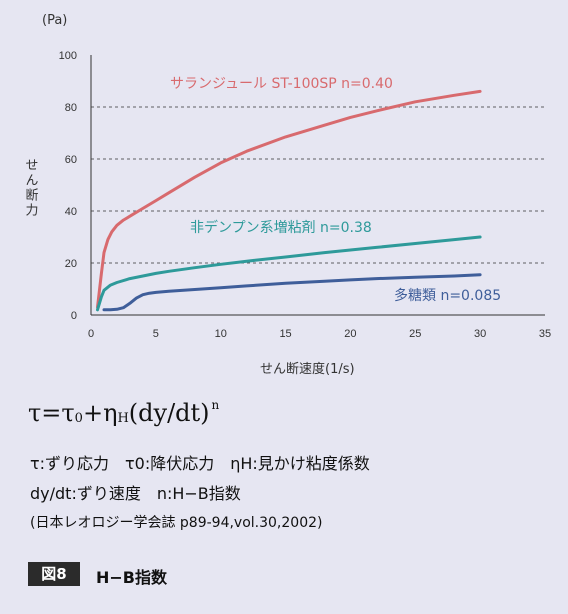 Image resolution: width=568 pixels, height=614 pixels. I want to click on x-tick-label-10: 10, so click(221, 334).